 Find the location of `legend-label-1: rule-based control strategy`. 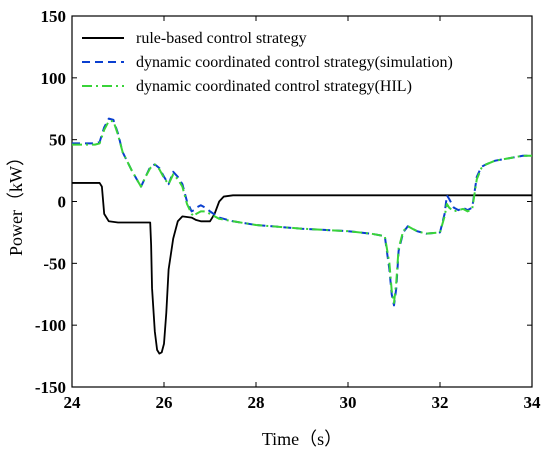

legend-label-1: rule-based control strategy is located at coordinates (221, 38).